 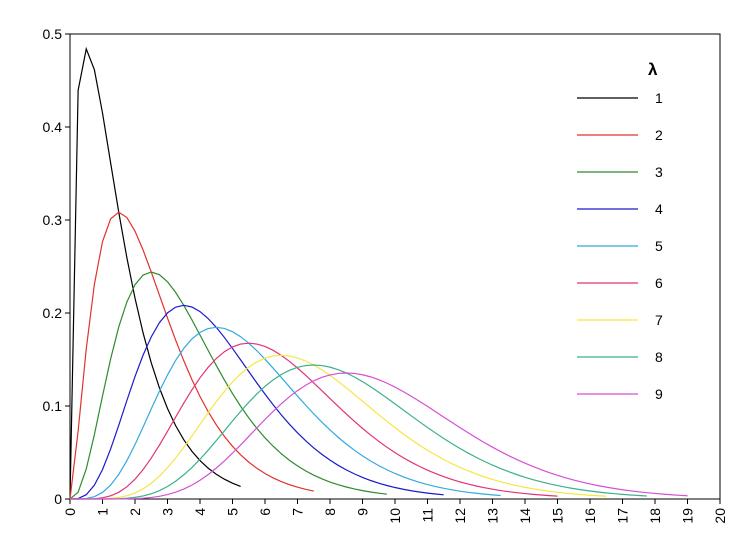 What do you see at coordinates (493, 516) in the screenshot?
I see `x-tick-label: 13` at bounding box center [493, 516].